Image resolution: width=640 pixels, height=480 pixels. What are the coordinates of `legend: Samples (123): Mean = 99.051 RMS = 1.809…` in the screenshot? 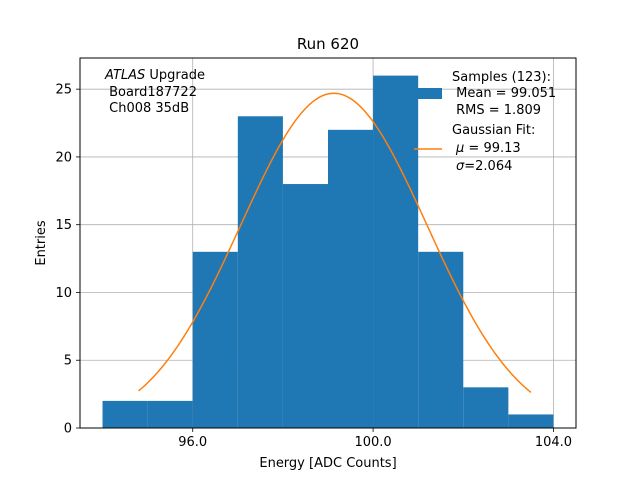 It's located at (485, 122).